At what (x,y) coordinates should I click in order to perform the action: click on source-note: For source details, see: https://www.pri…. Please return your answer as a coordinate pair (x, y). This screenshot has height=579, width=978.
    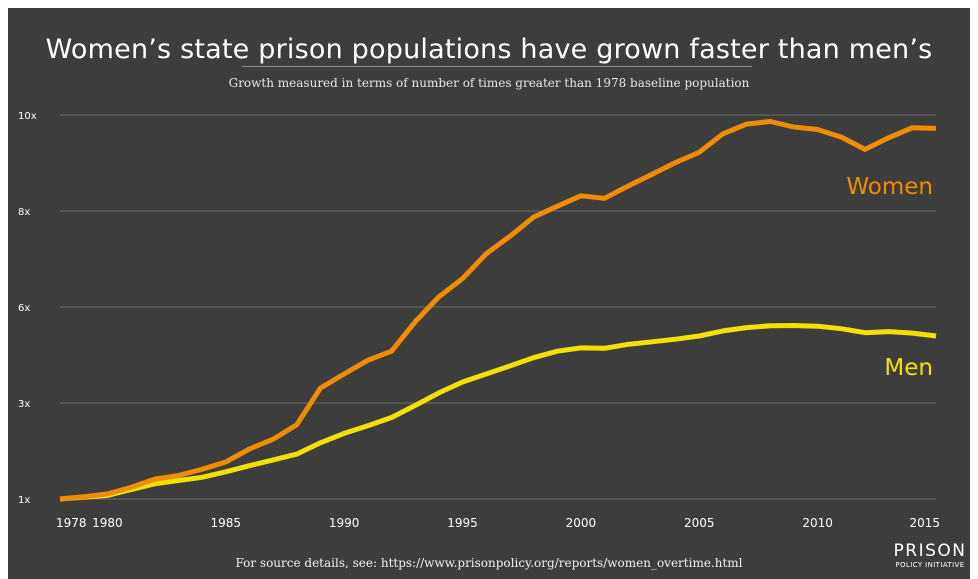
    Looking at the image, I should click on (489, 563).